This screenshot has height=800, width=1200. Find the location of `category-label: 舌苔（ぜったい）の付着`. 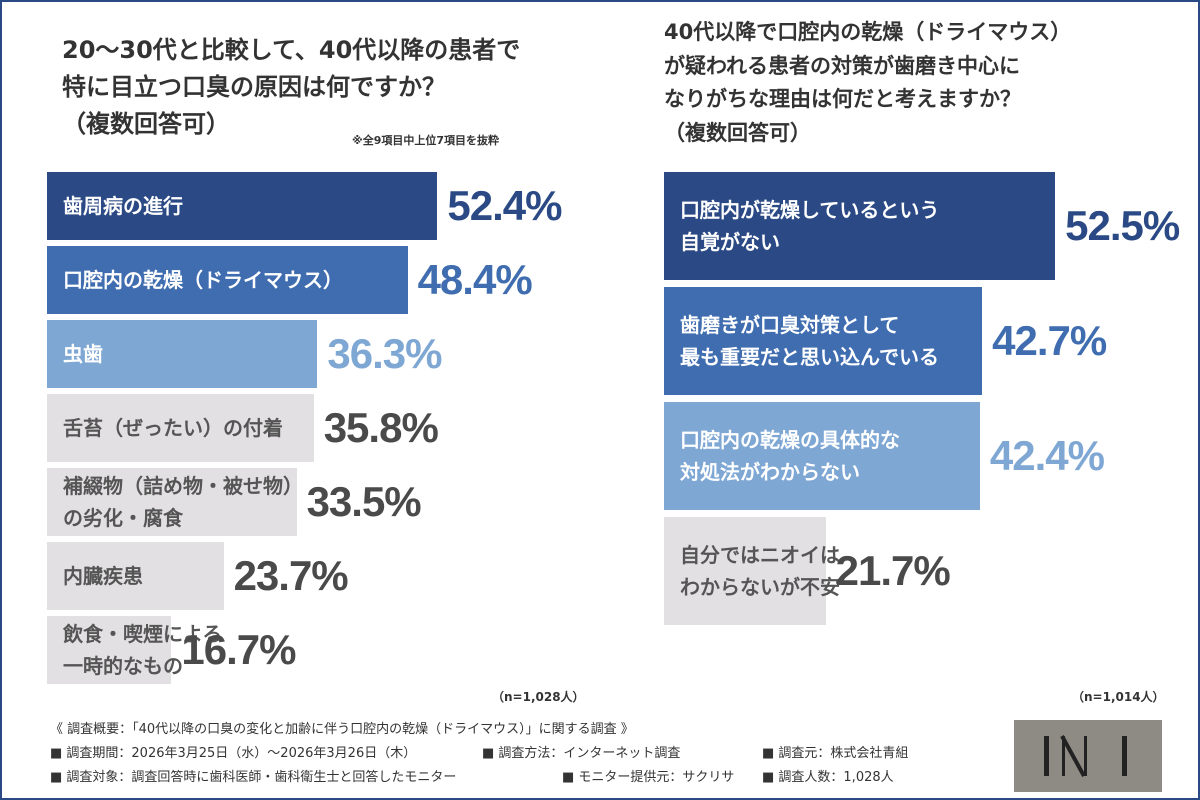

category-label: 舌苔（ぜったい）の付着 is located at coordinates (173, 428).